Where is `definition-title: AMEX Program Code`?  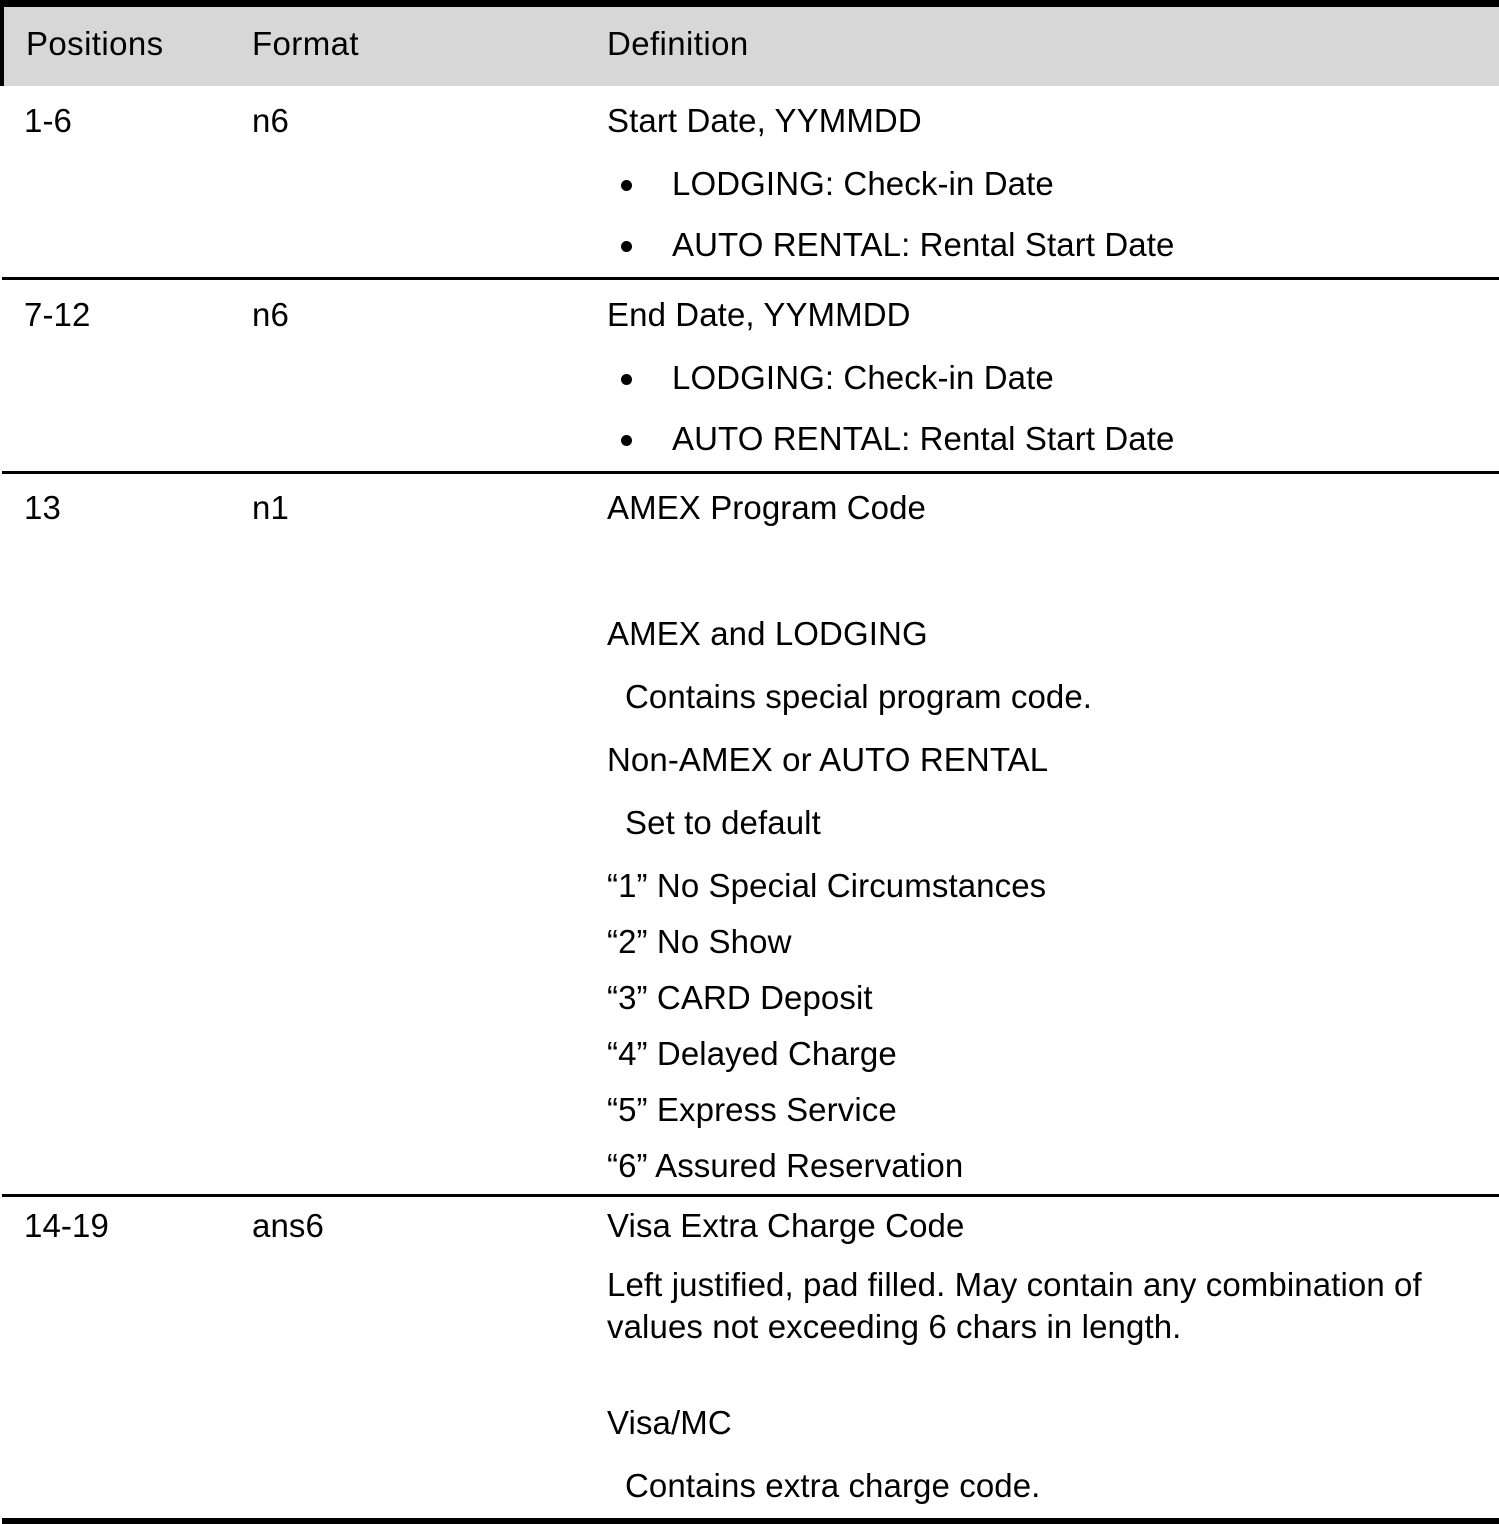
definition-title: AMEX Program Code is located at coordinates (766, 507).